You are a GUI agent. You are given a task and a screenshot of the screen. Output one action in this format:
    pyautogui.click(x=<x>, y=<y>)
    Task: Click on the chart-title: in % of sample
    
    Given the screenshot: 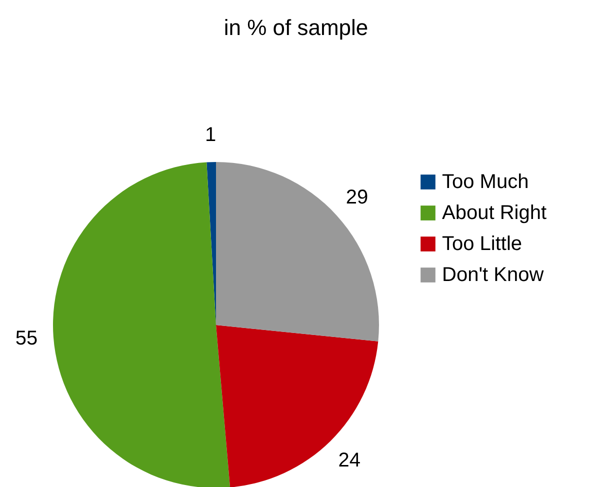 What is the action you would take?
    pyautogui.click(x=296, y=27)
    